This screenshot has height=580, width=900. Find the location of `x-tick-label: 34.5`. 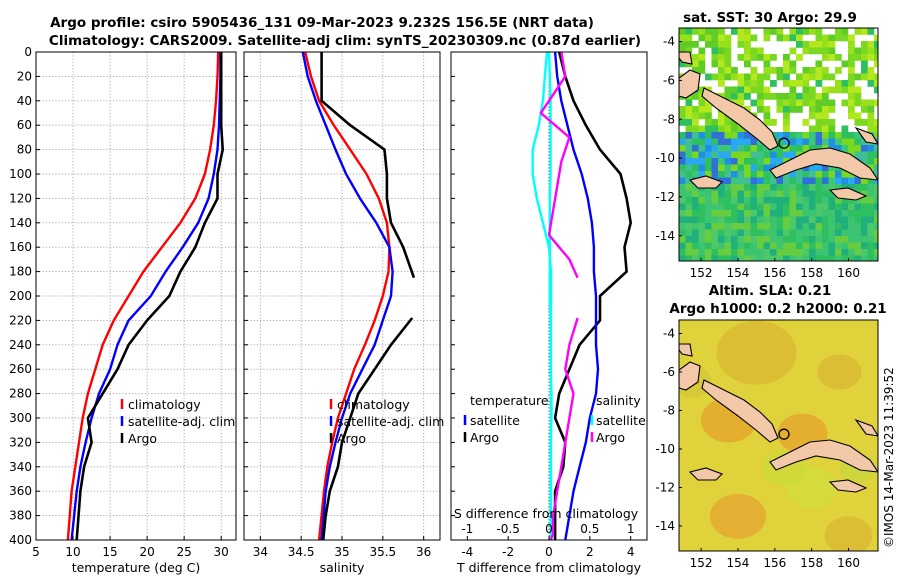

x-tick-label: 34.5 is located at coordinates (301, 552).